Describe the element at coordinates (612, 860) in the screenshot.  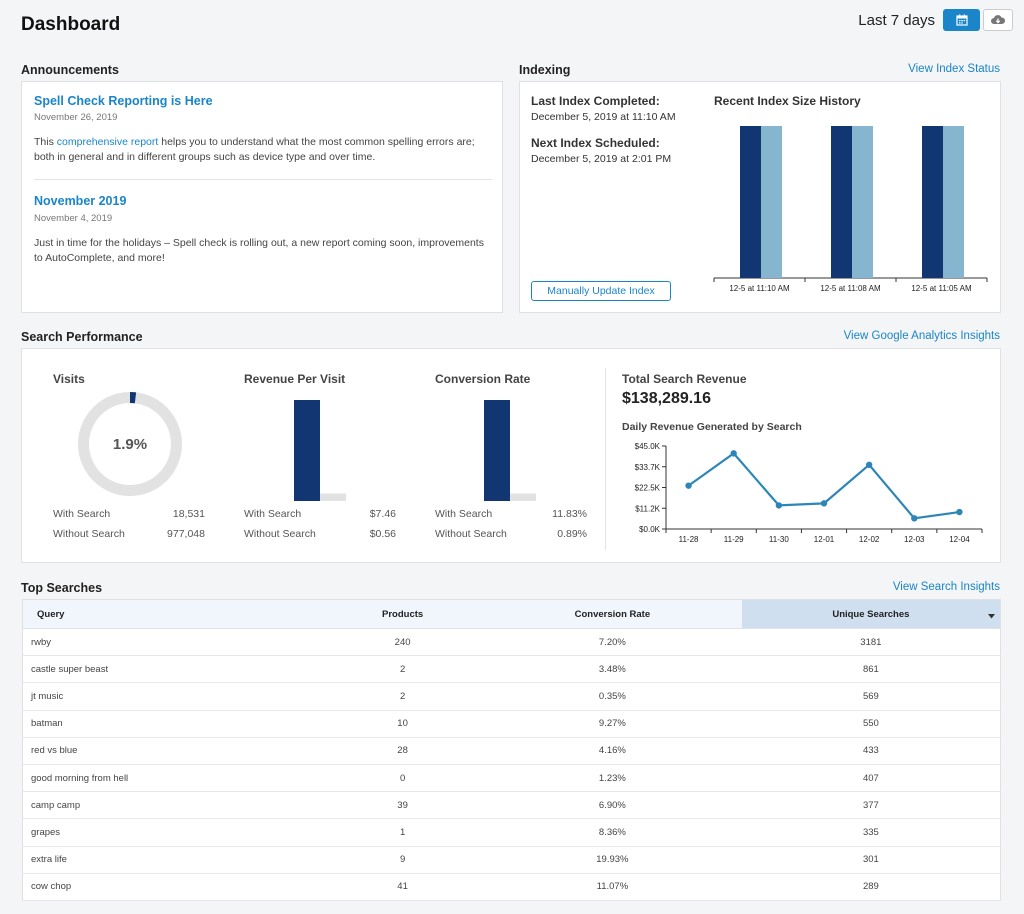
I see `conversion-rate-cell: 19.93%` at that location.